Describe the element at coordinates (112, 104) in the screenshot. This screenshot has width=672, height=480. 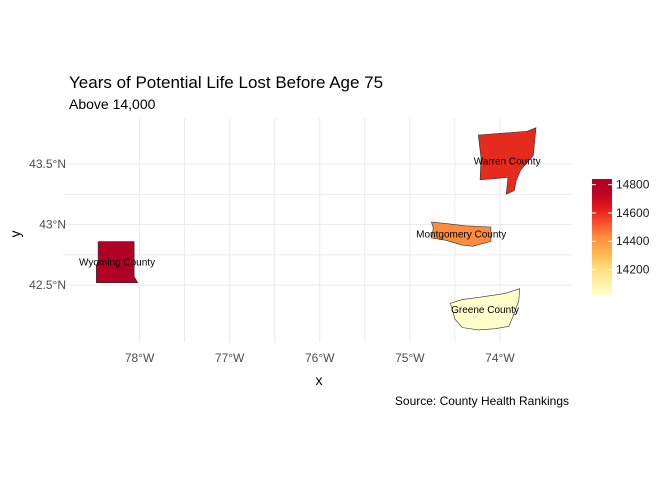
I see `chart-subtitle: Above 14,000` at that location.